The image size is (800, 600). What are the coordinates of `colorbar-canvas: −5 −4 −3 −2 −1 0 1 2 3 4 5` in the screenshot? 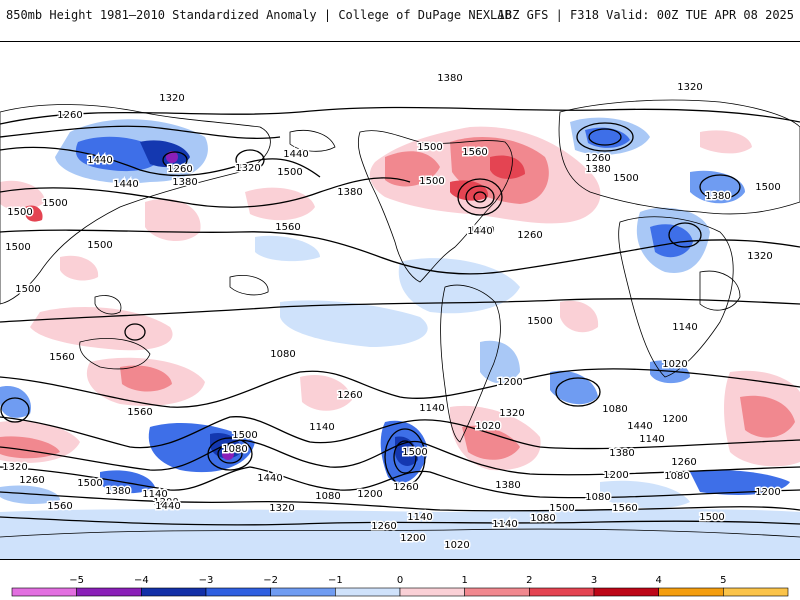 It's located at (400, 586).